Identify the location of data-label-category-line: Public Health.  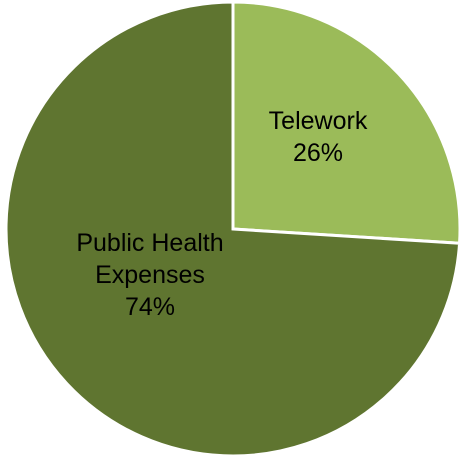
(149, 243).